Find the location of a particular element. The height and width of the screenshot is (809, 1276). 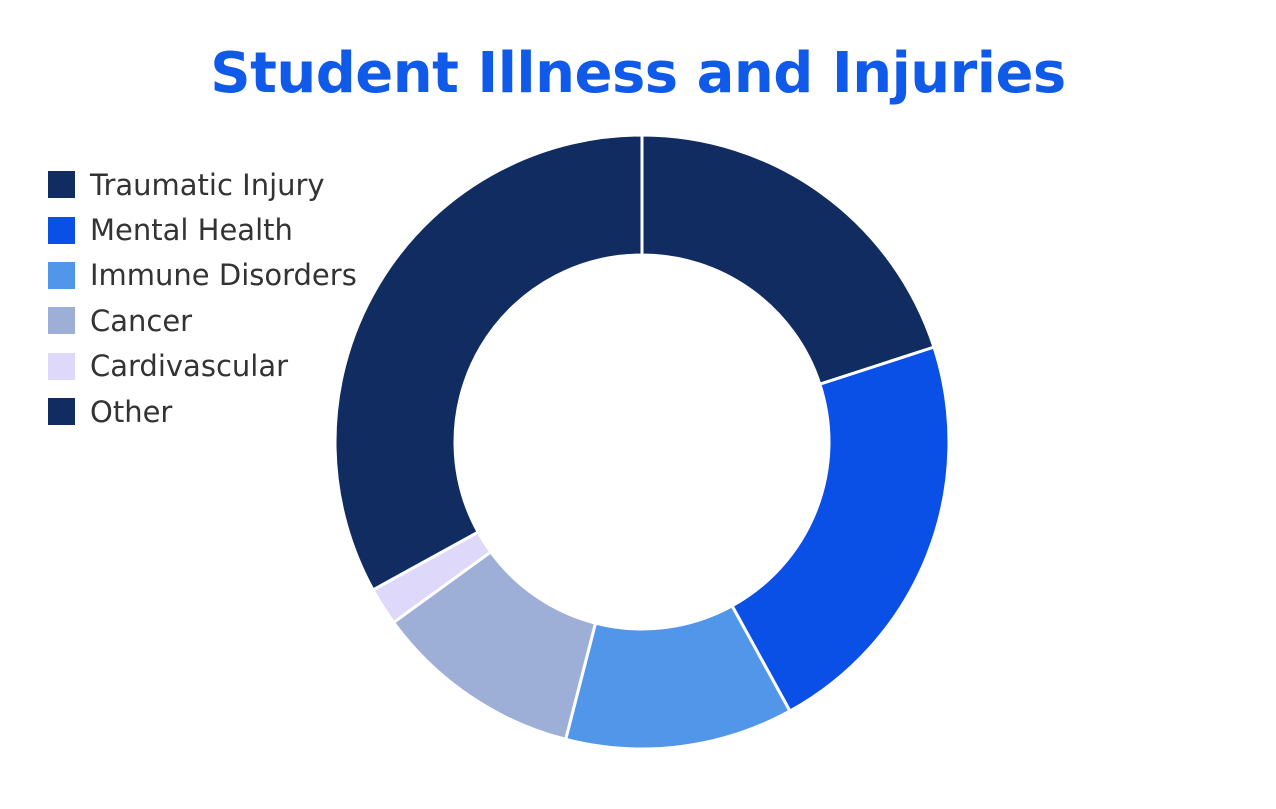

donut-slice-mental-health is located at coordinates (840, 529).